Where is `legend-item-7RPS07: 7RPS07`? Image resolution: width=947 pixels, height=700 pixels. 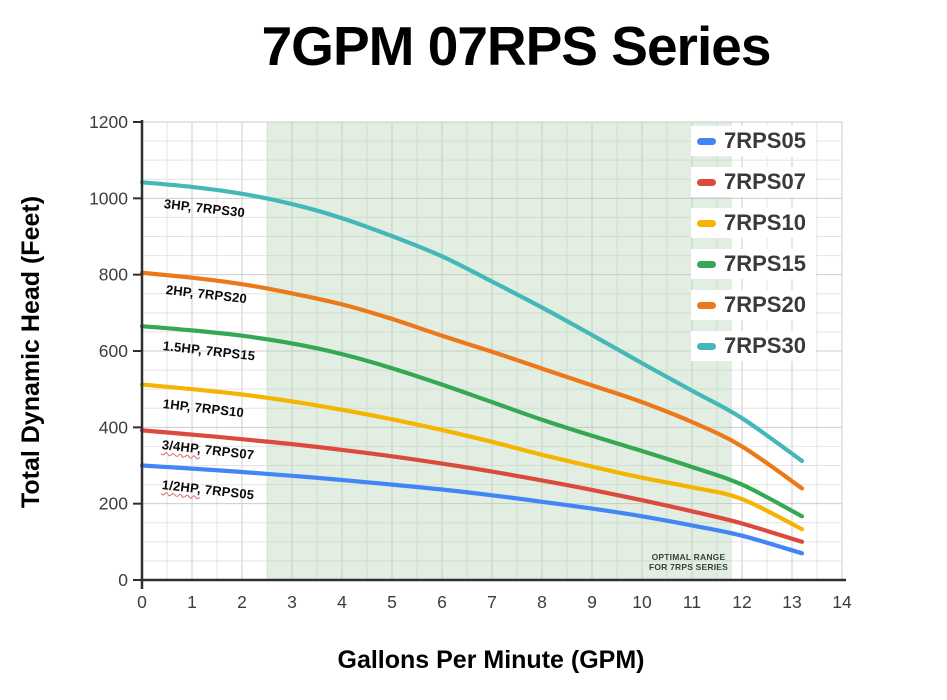
legend-item-7RPS07: 7RPS07 is located at coordinates (753, 182).